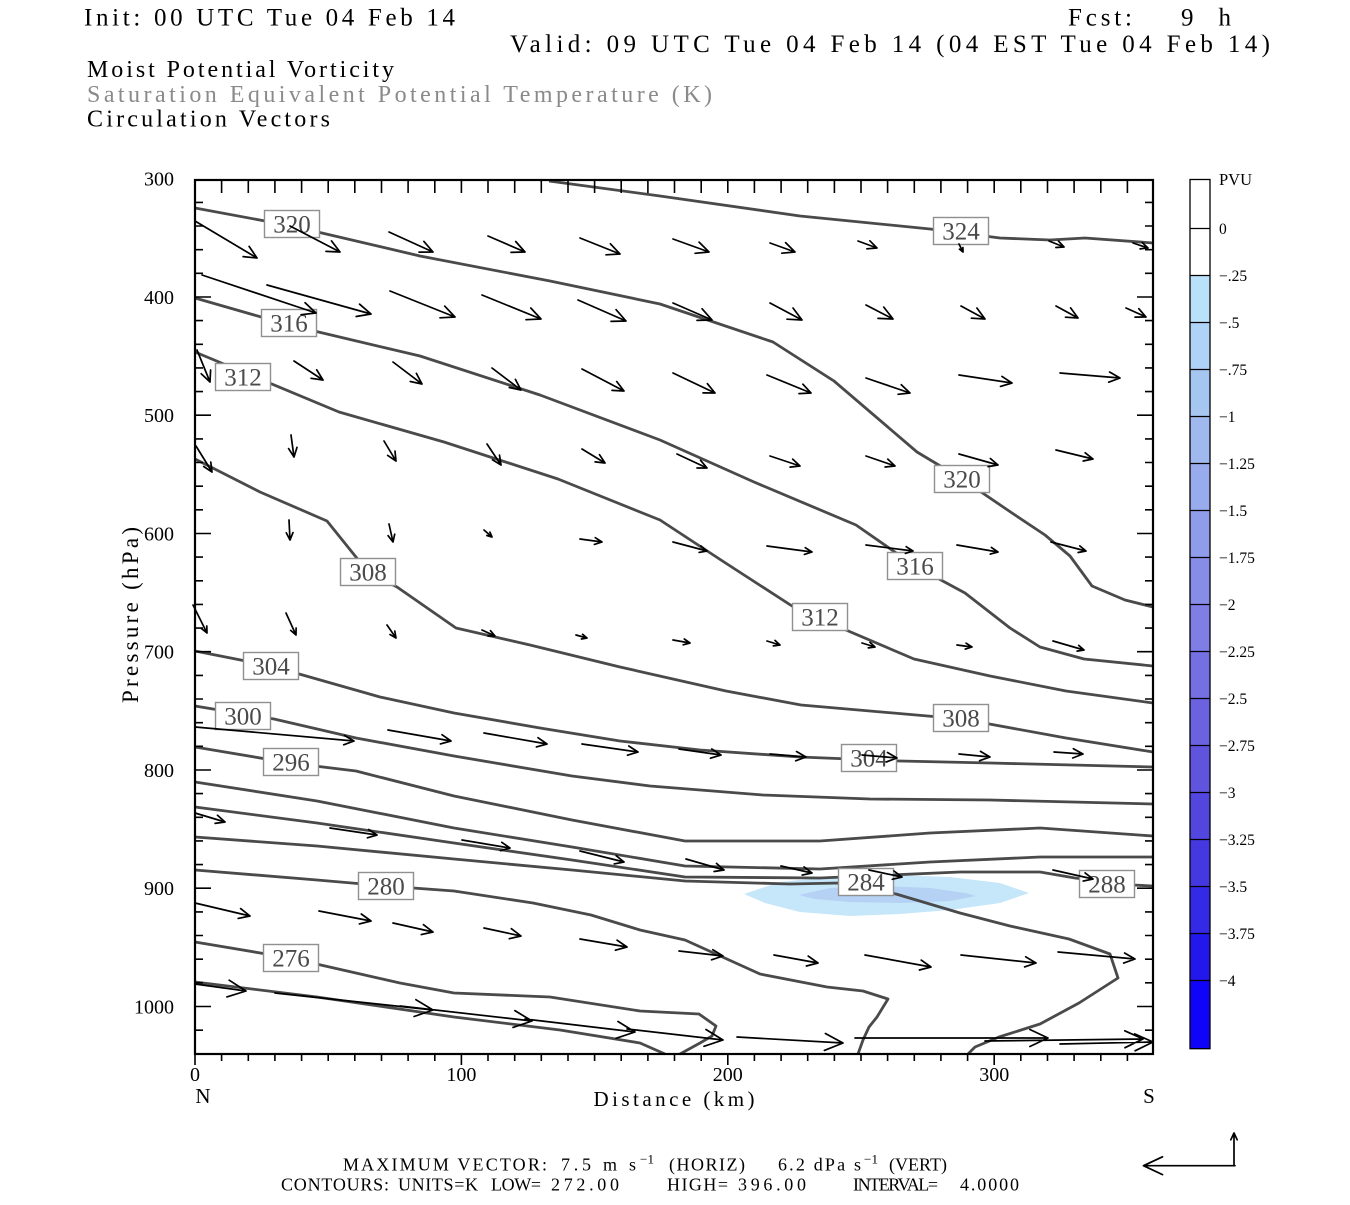 This screenshot has height=1205, width=1350. Describe the element at coordinates (335, 1184) in the screenshot. I see `svg-text: CONTOURS:` at that location.